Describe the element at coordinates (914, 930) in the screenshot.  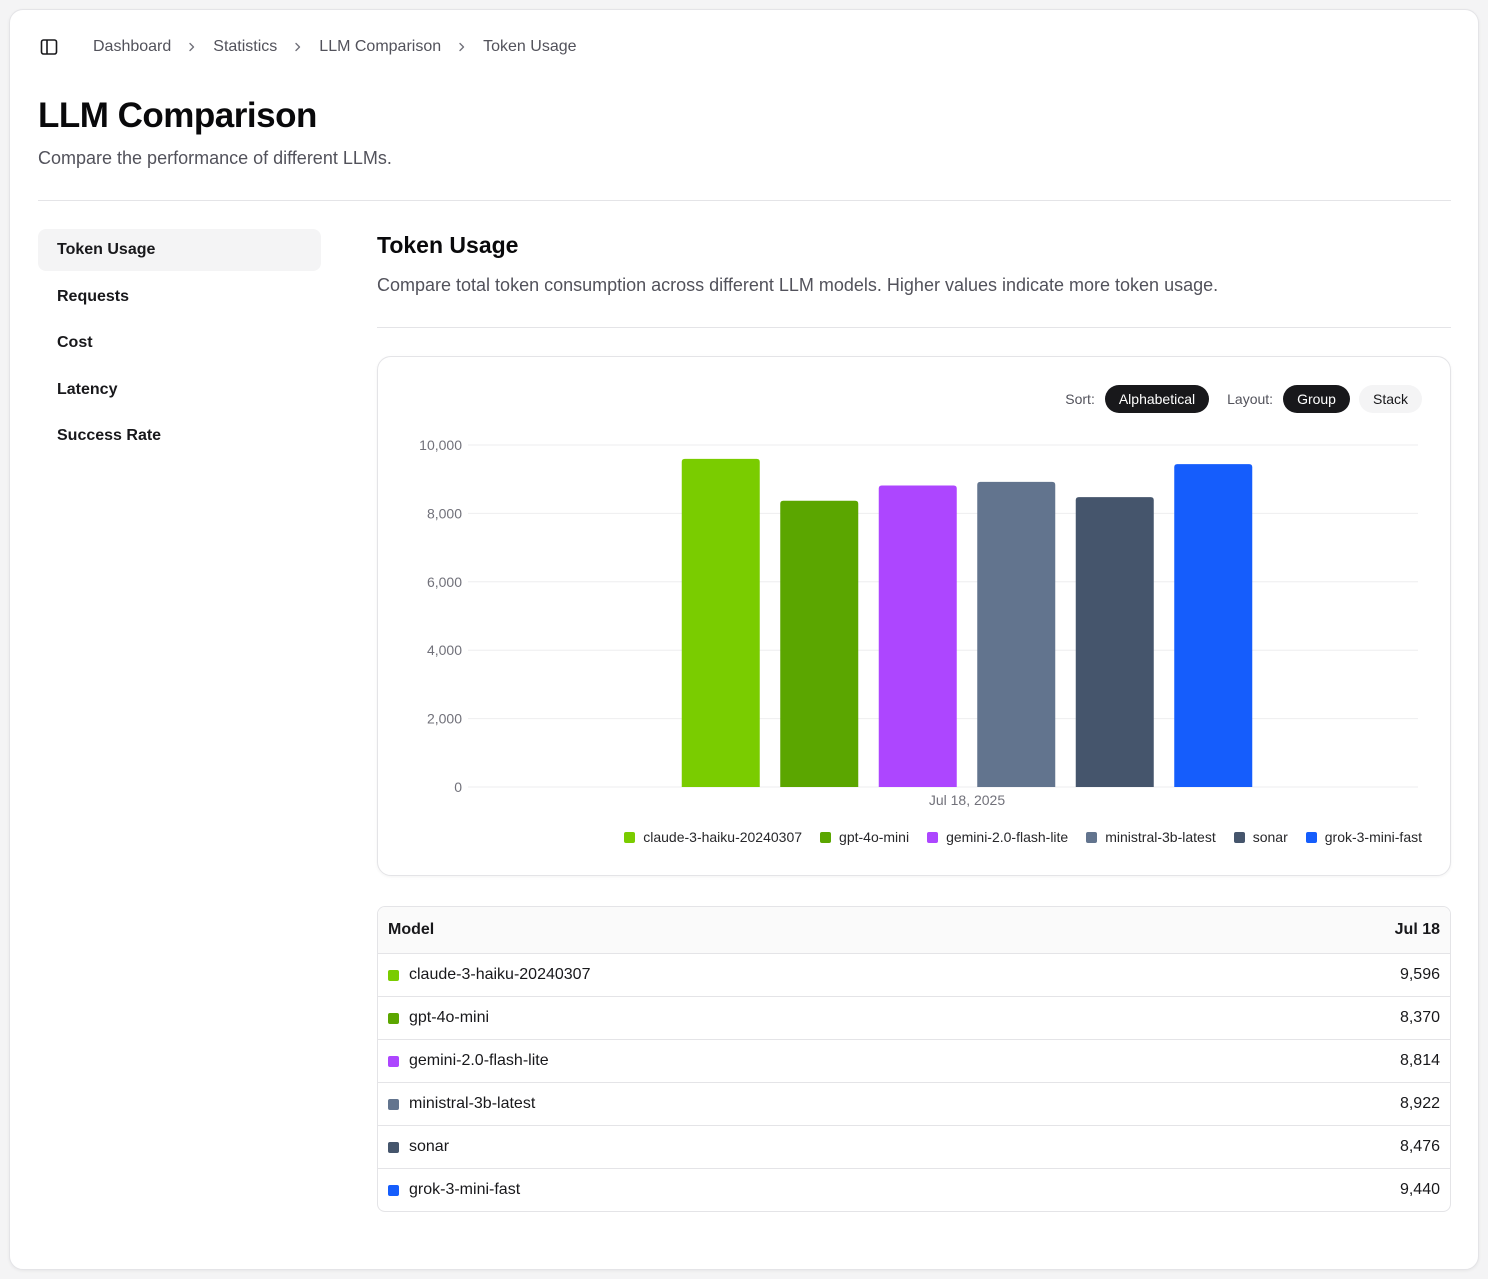
I see `table-header-row: Model Jul 18` at that location.